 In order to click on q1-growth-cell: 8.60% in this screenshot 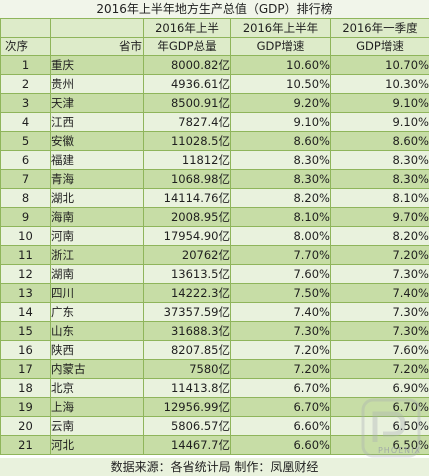, I will do `click(379, 141)`.